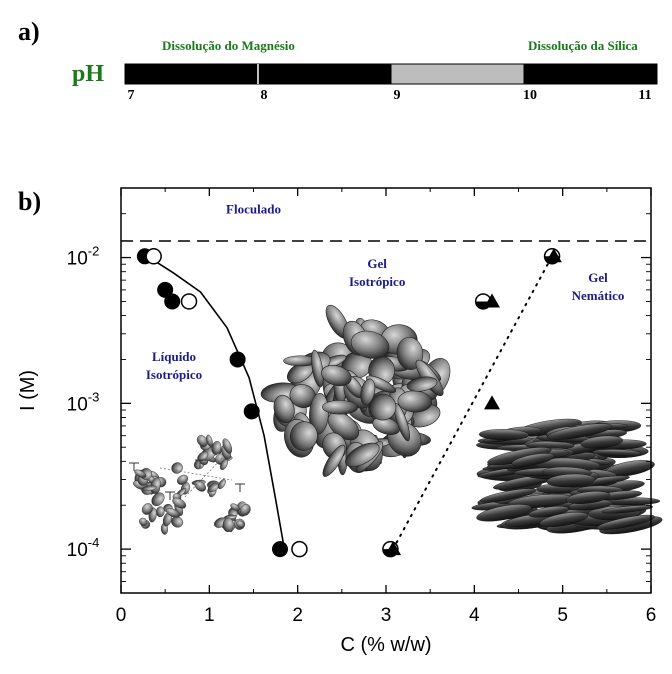  Describe the element at coordinates (297, 615) in the screenshot. I see `x-tick-label: 2` at that location.